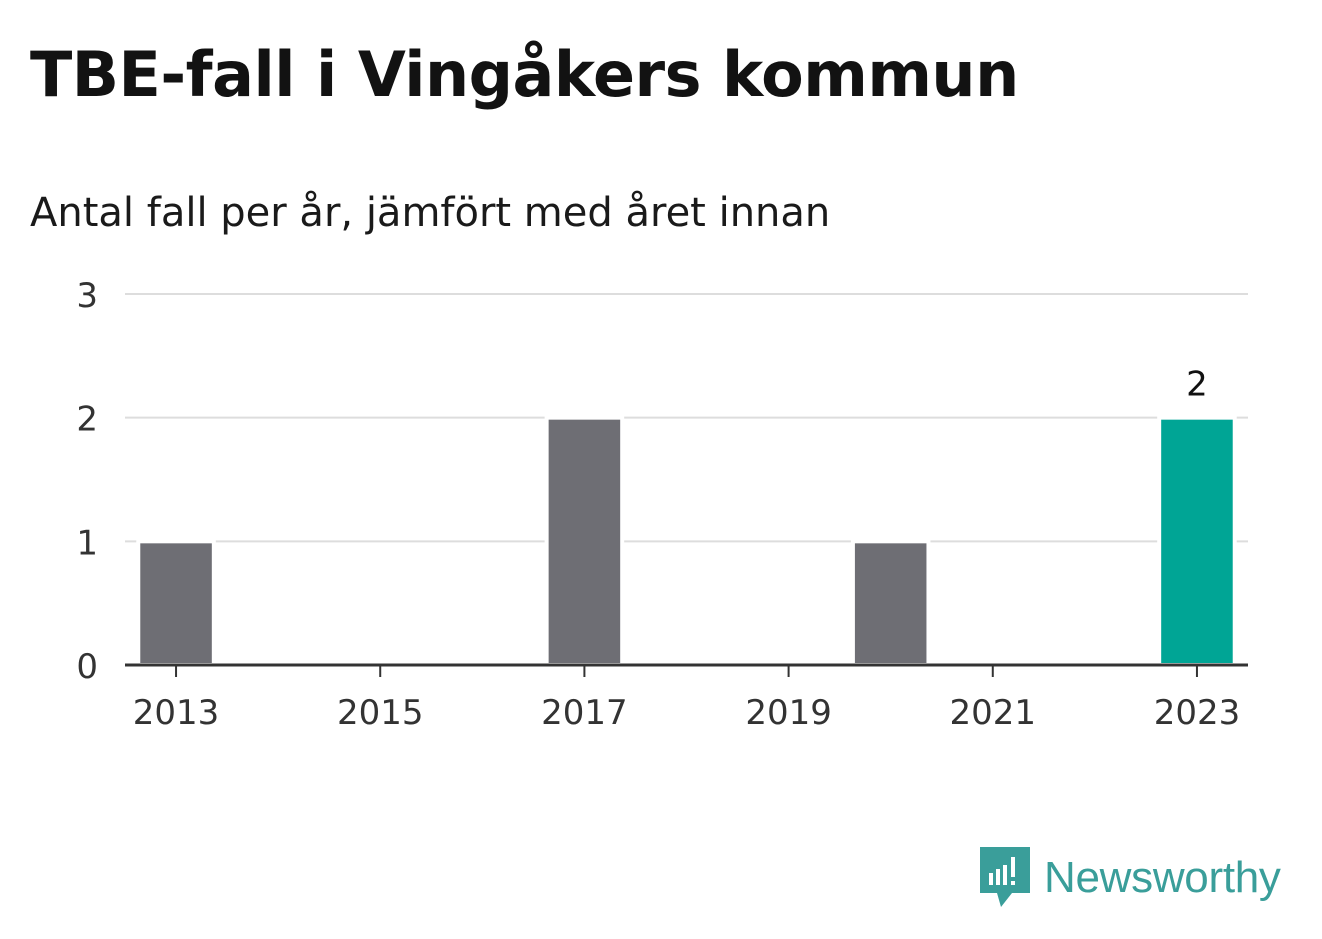 The width and height of the screenshot is (1322, 939). What do you see at coordinates (993, 713) in the screenshot?
I see `x-tick-label: 2021` at bounding box center [993, 713].